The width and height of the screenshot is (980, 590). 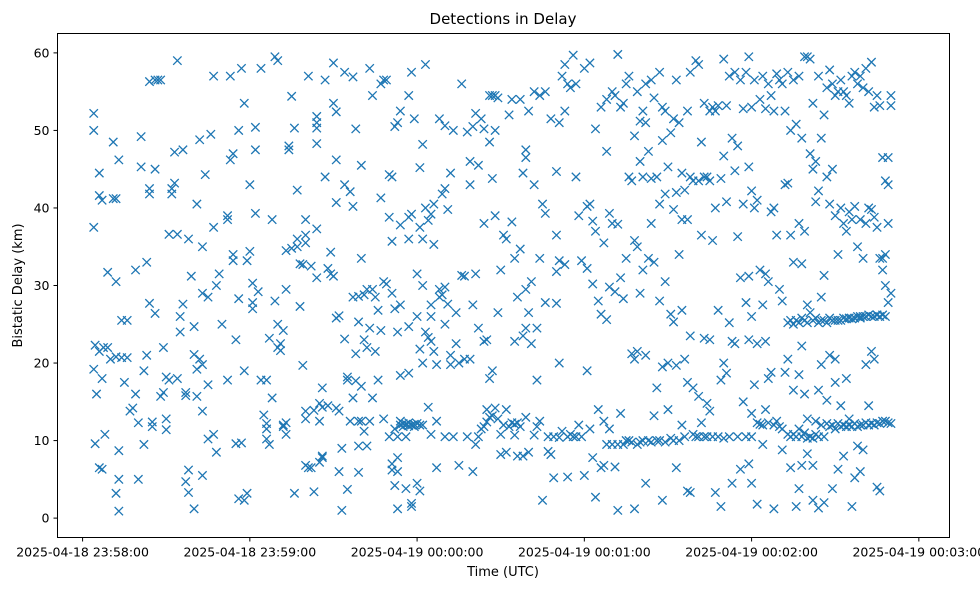 I want to click on x-tick-label: 2025-04-19 00:03:00, so click(x=916, y=552).